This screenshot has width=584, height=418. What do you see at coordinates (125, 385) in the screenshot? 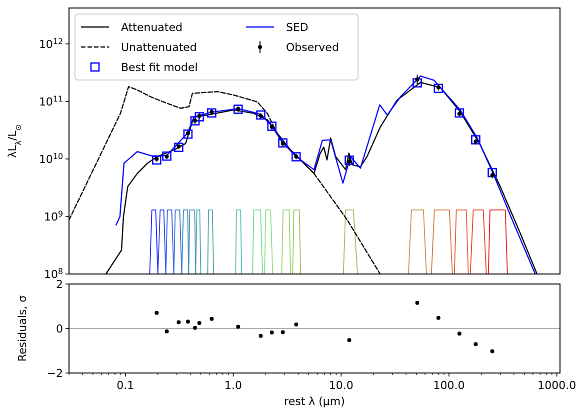
I see `x-tick-label: 0.1` at bounding box center [125, 385].